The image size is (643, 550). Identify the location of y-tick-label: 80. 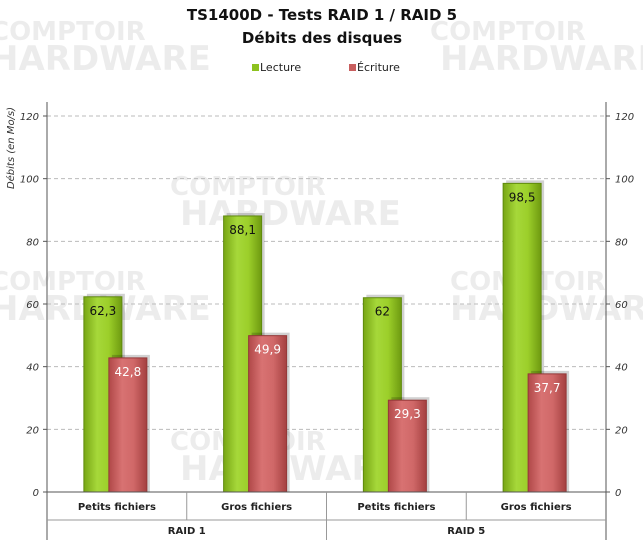
(32, 242).